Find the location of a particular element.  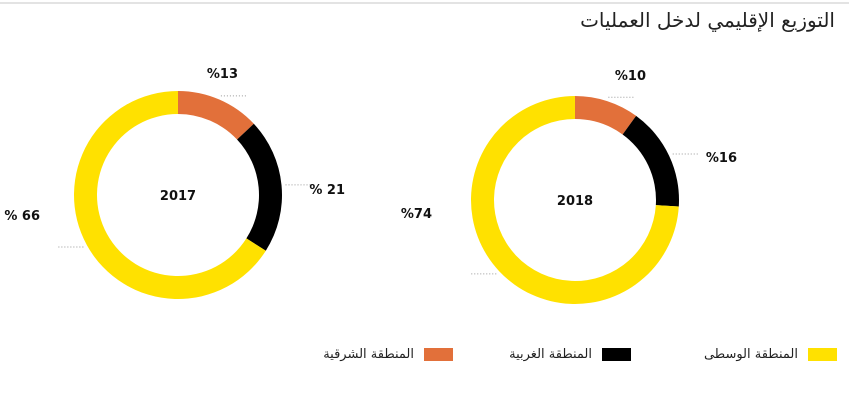

data-label: %13 is located at coordinates (222, 74).